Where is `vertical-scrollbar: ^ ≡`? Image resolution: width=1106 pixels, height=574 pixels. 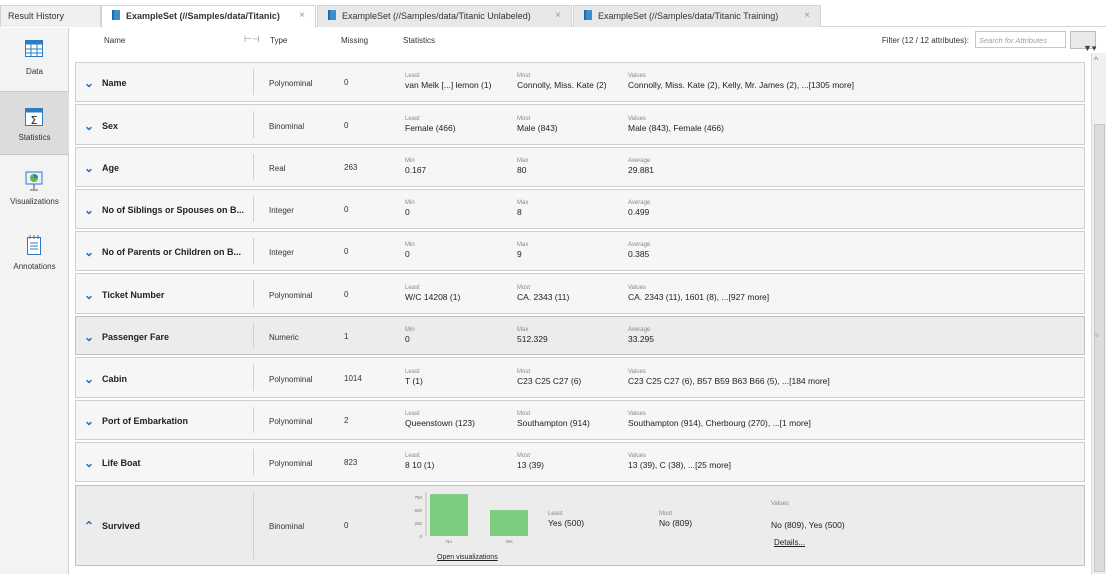 vertical-scrollbar: ^ ≡ is located at coordinates (1098, 313).